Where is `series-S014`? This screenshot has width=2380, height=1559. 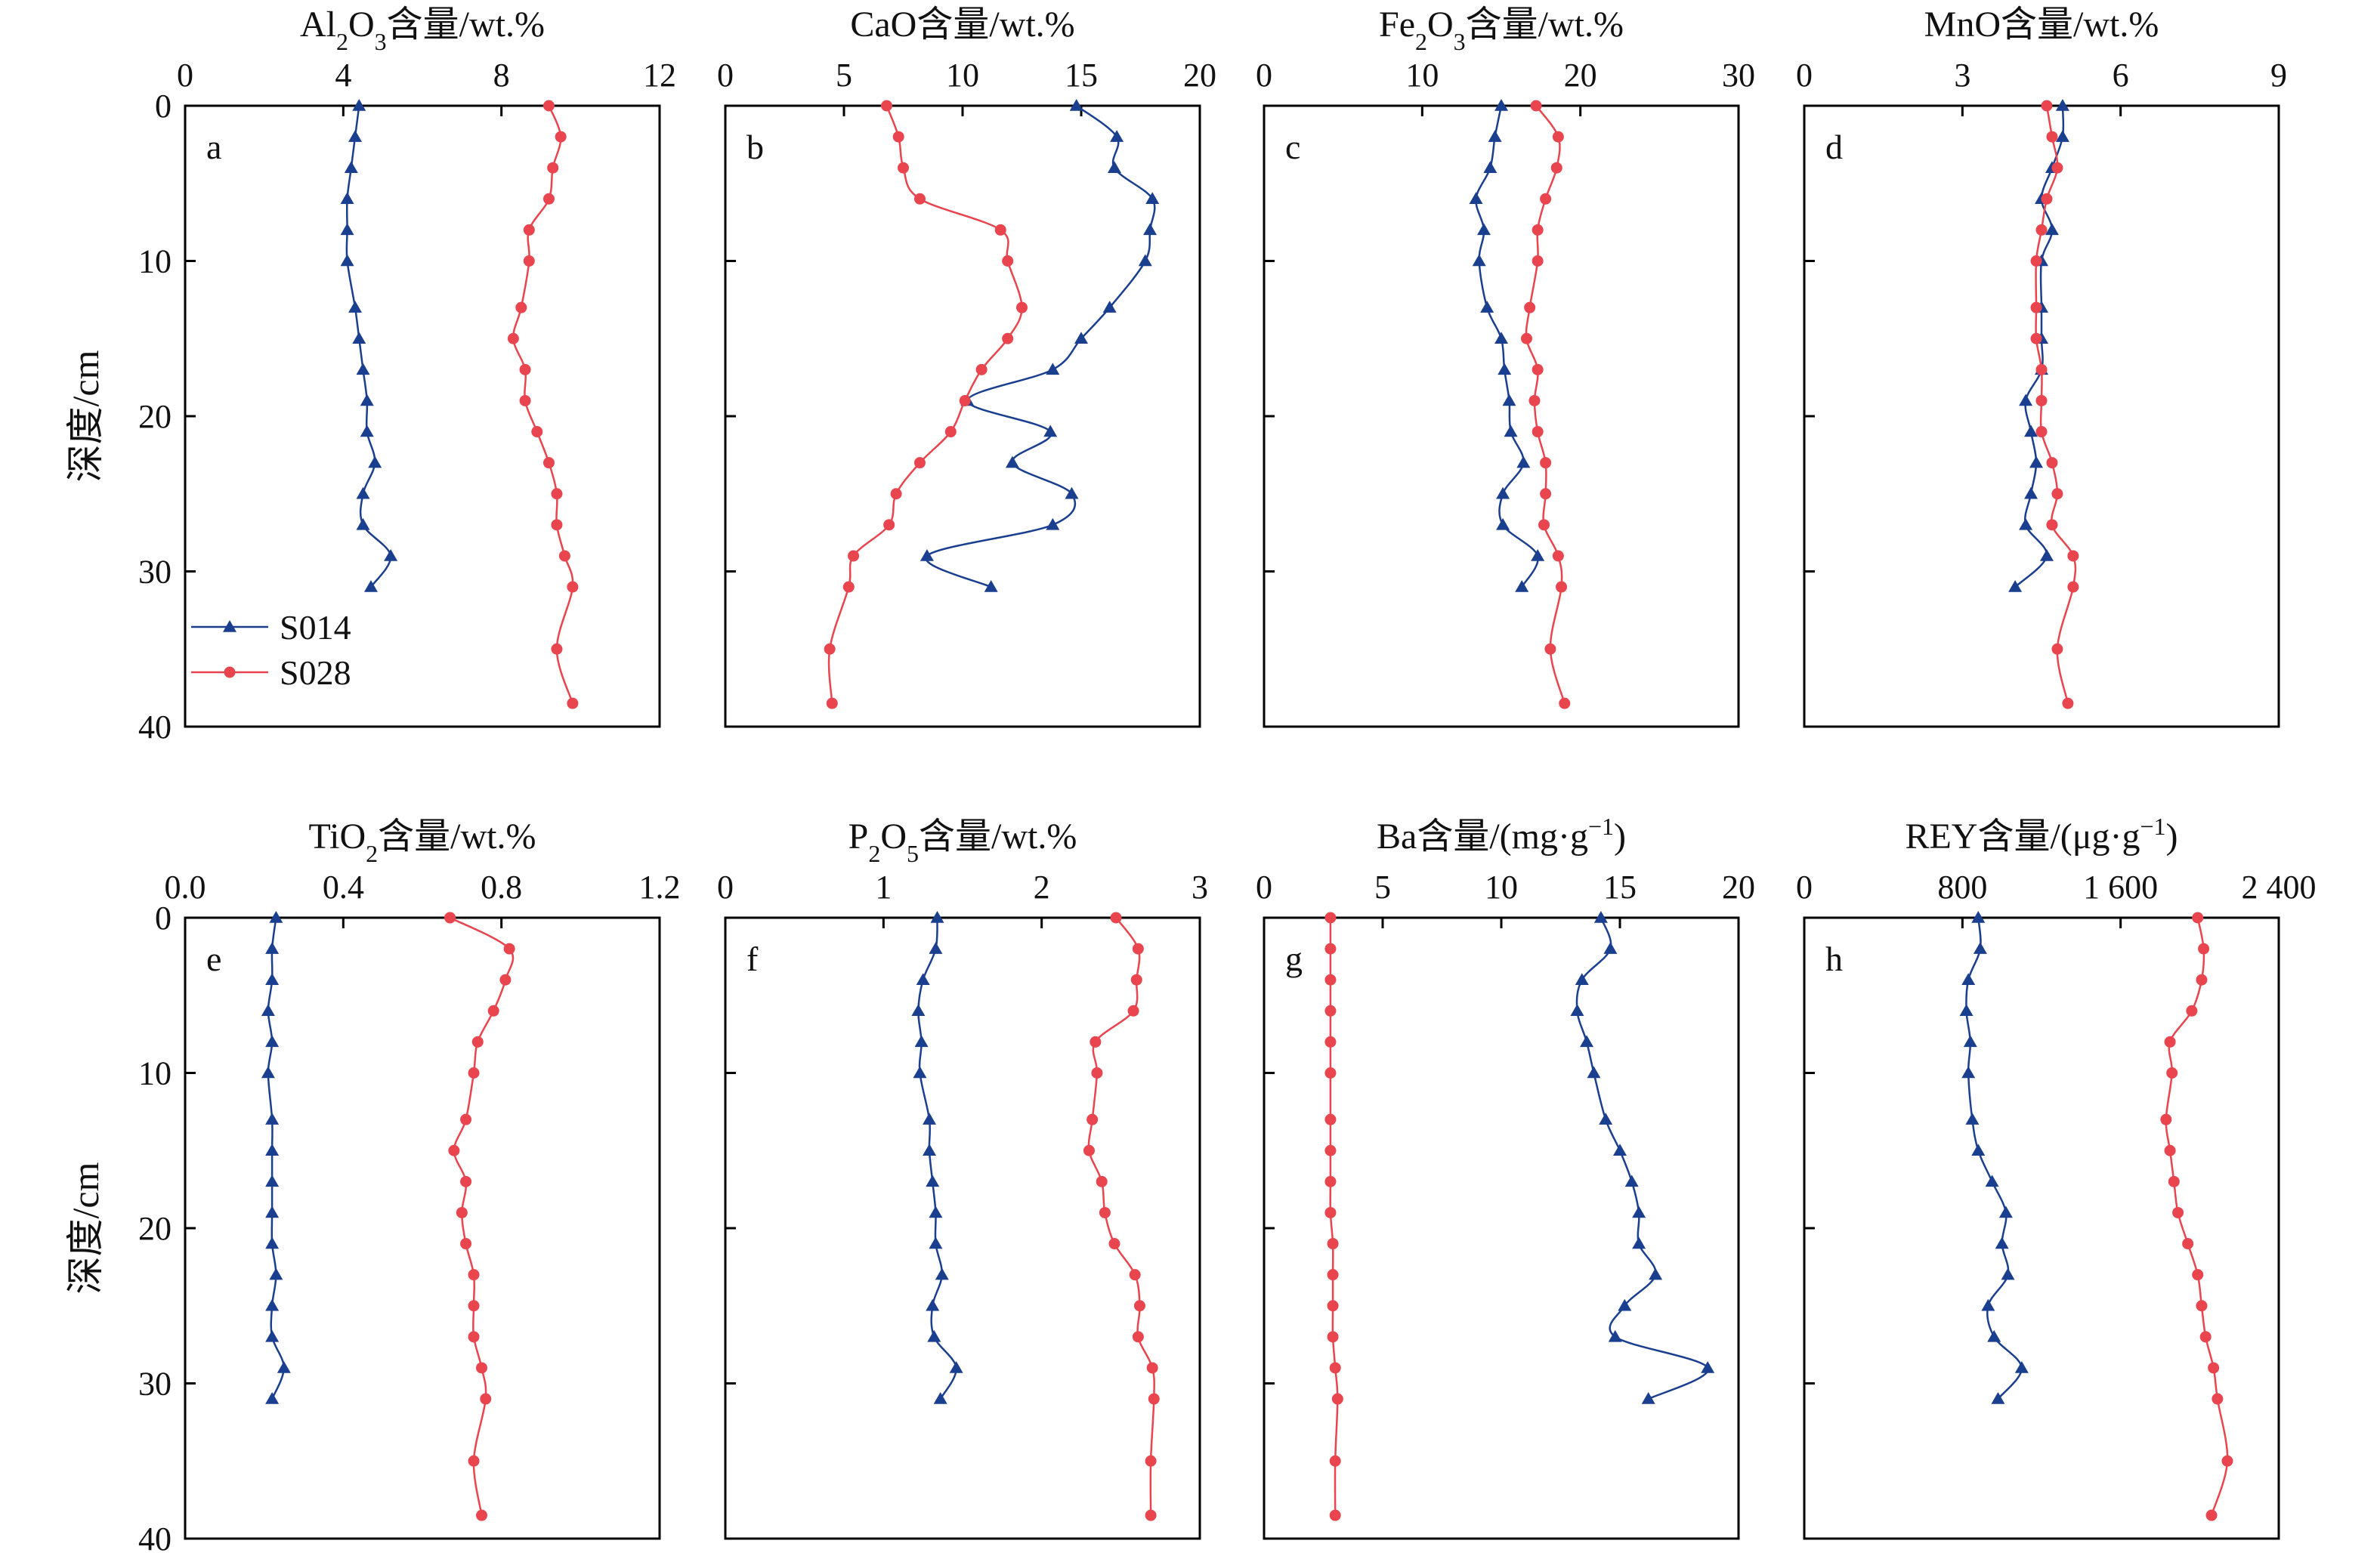
series-S014 is located at coordinates (1507, 345).